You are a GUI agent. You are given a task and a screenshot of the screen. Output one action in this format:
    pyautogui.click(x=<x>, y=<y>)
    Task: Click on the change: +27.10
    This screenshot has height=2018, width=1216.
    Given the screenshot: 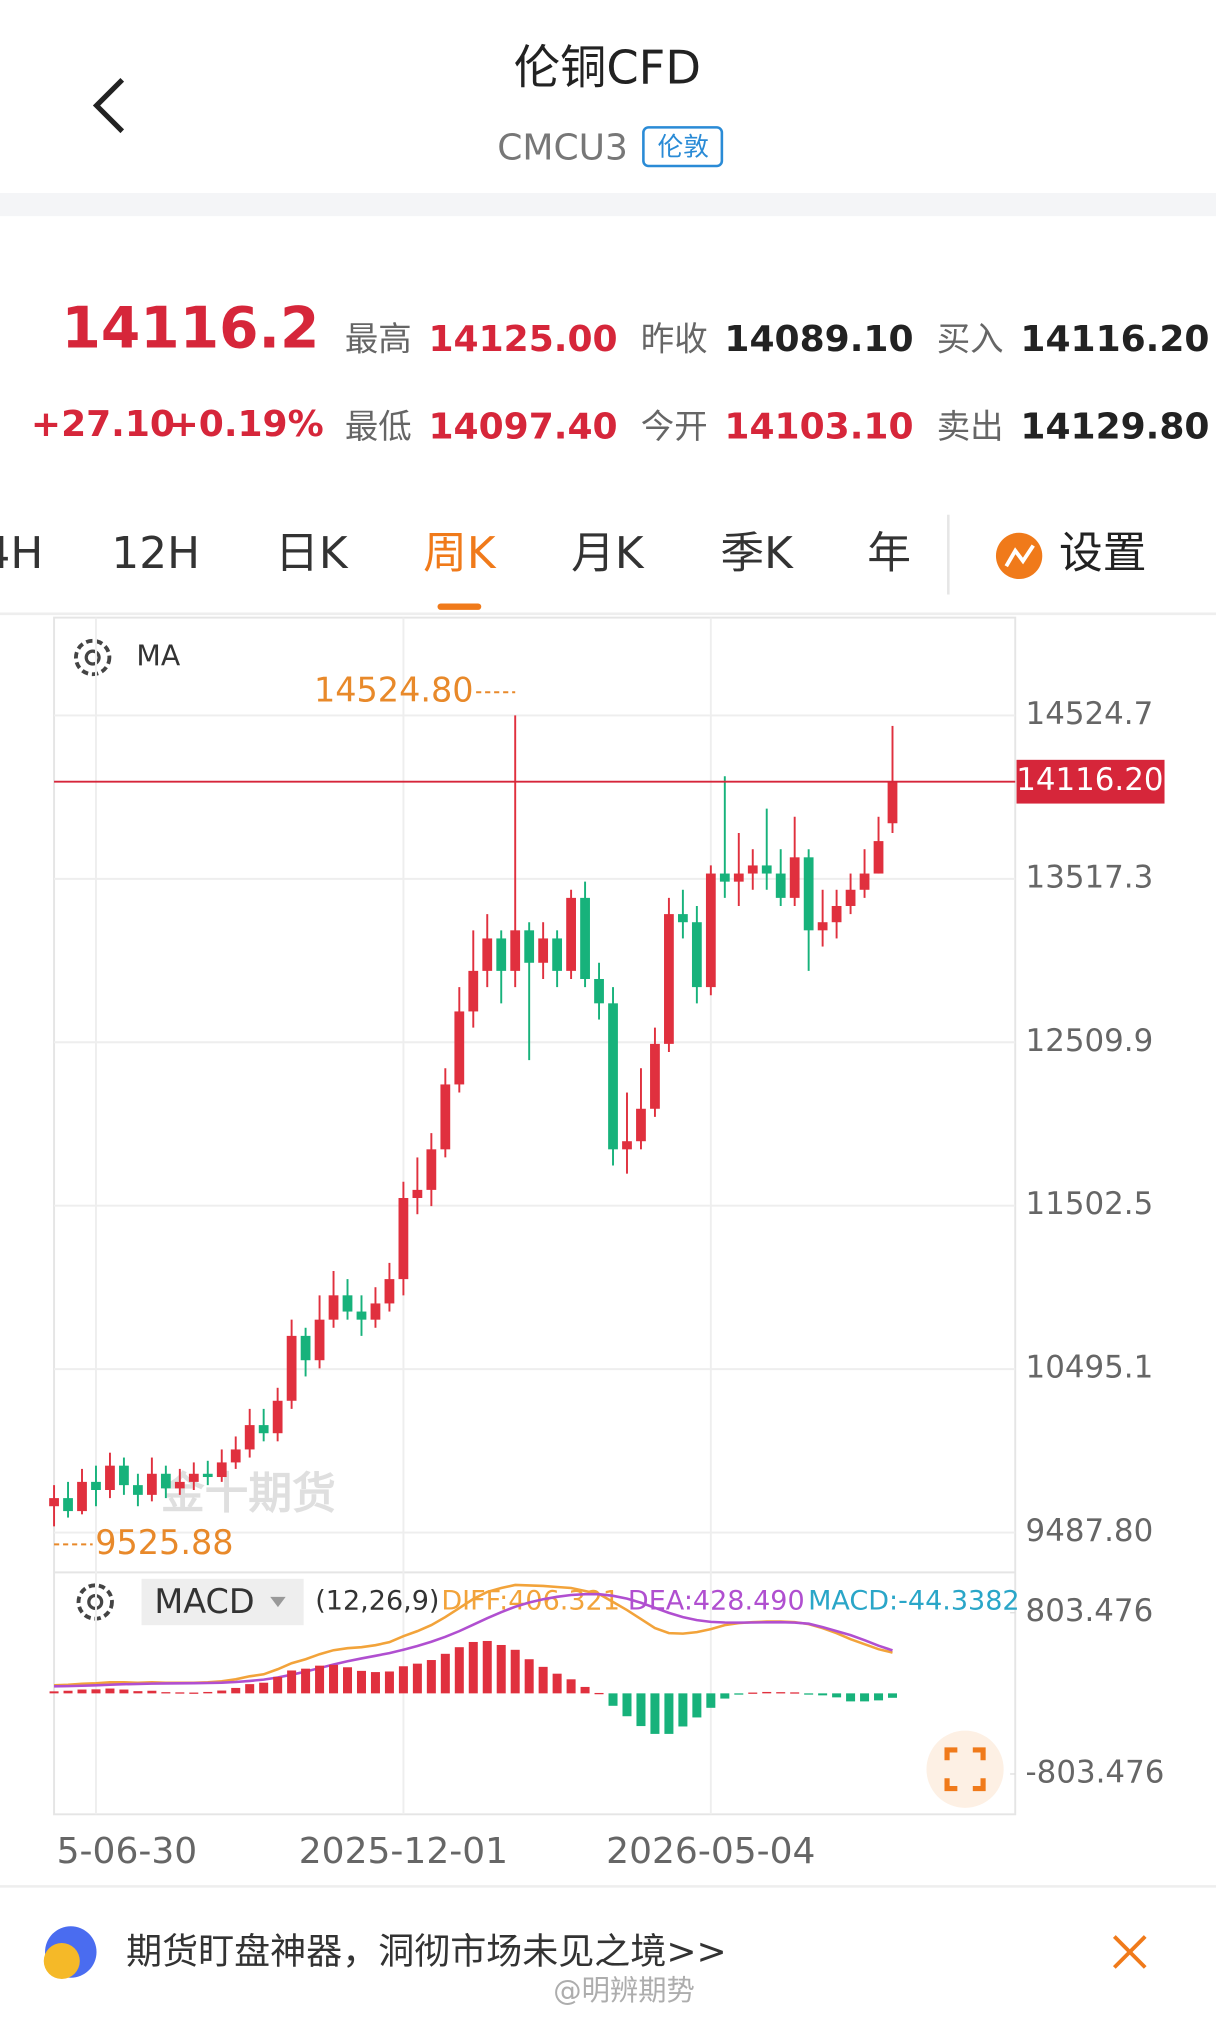 What is the action you would take?
    pyautogui.click(x=103, y=424)
    